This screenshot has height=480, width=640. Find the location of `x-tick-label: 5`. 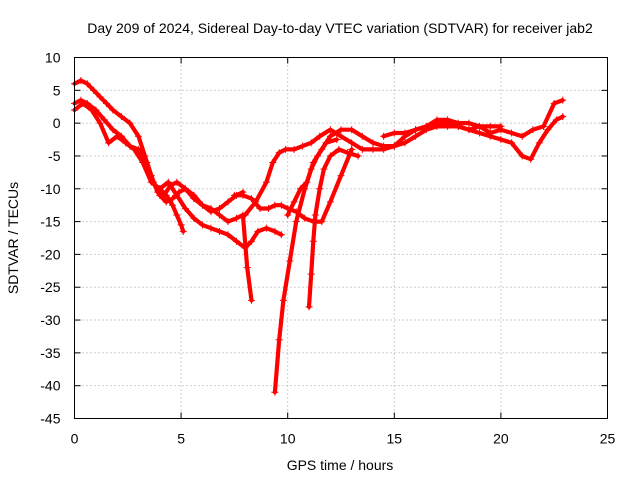

x-tick-label: 5 is located at coordinates (181, 439).